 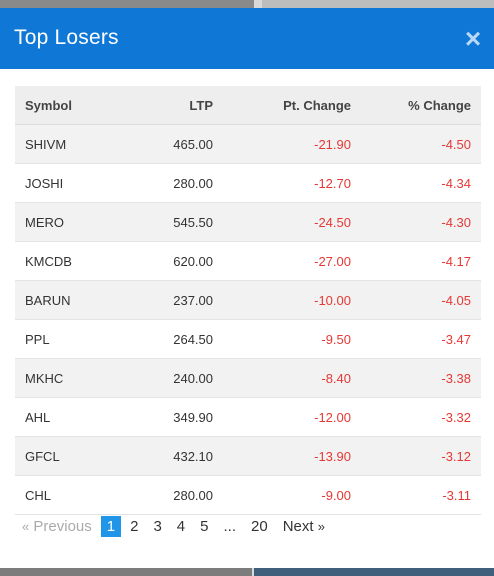 I want to click on previous-label: Previous, so click(x=62, y=526).